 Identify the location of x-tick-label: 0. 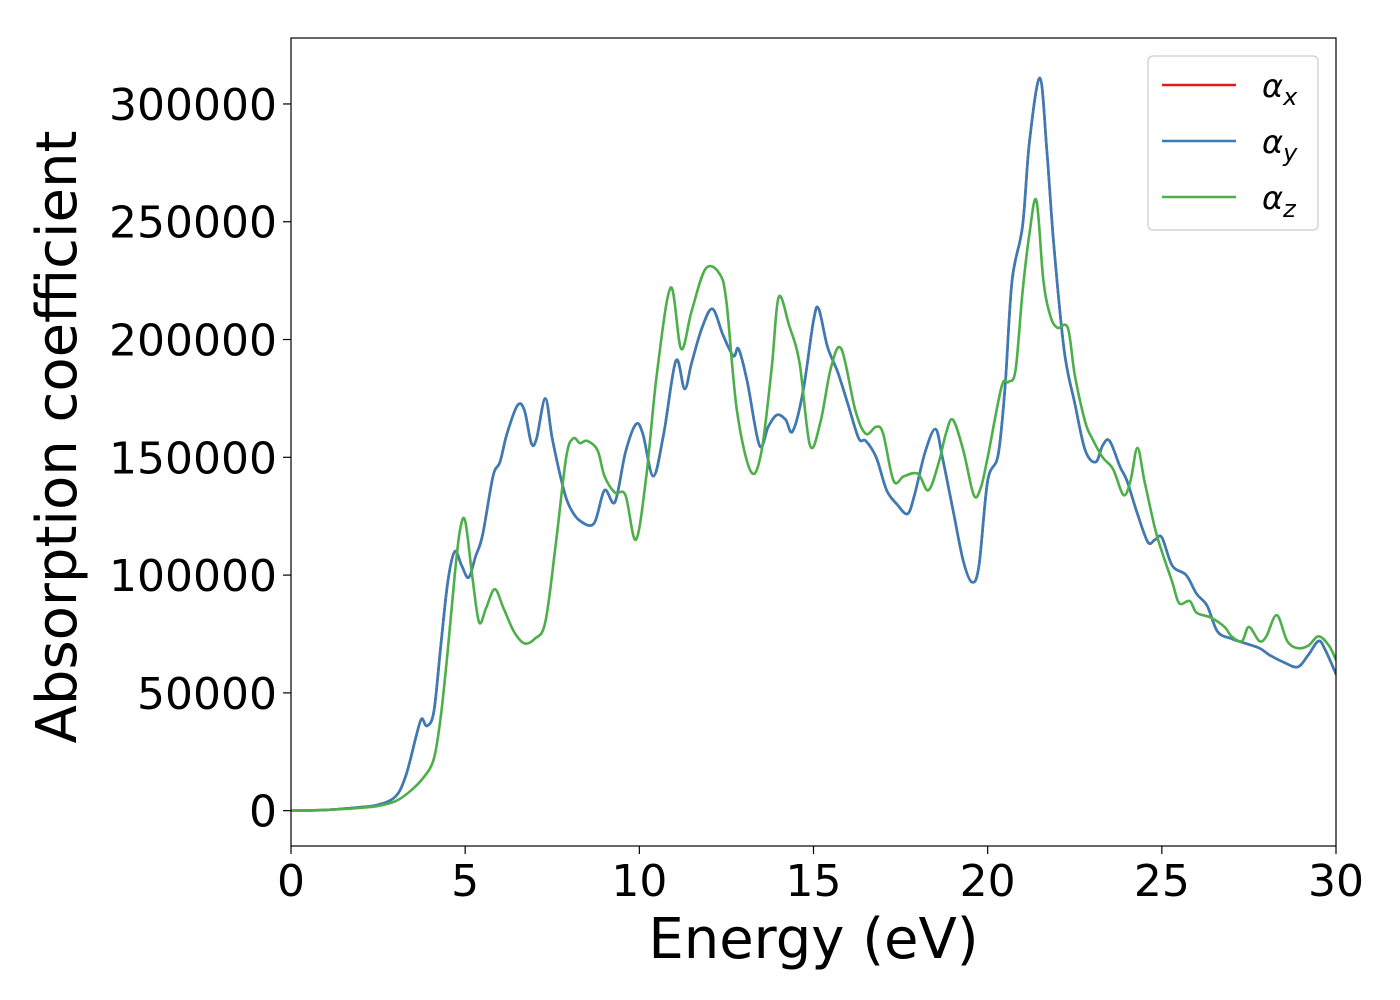
(291, 881).